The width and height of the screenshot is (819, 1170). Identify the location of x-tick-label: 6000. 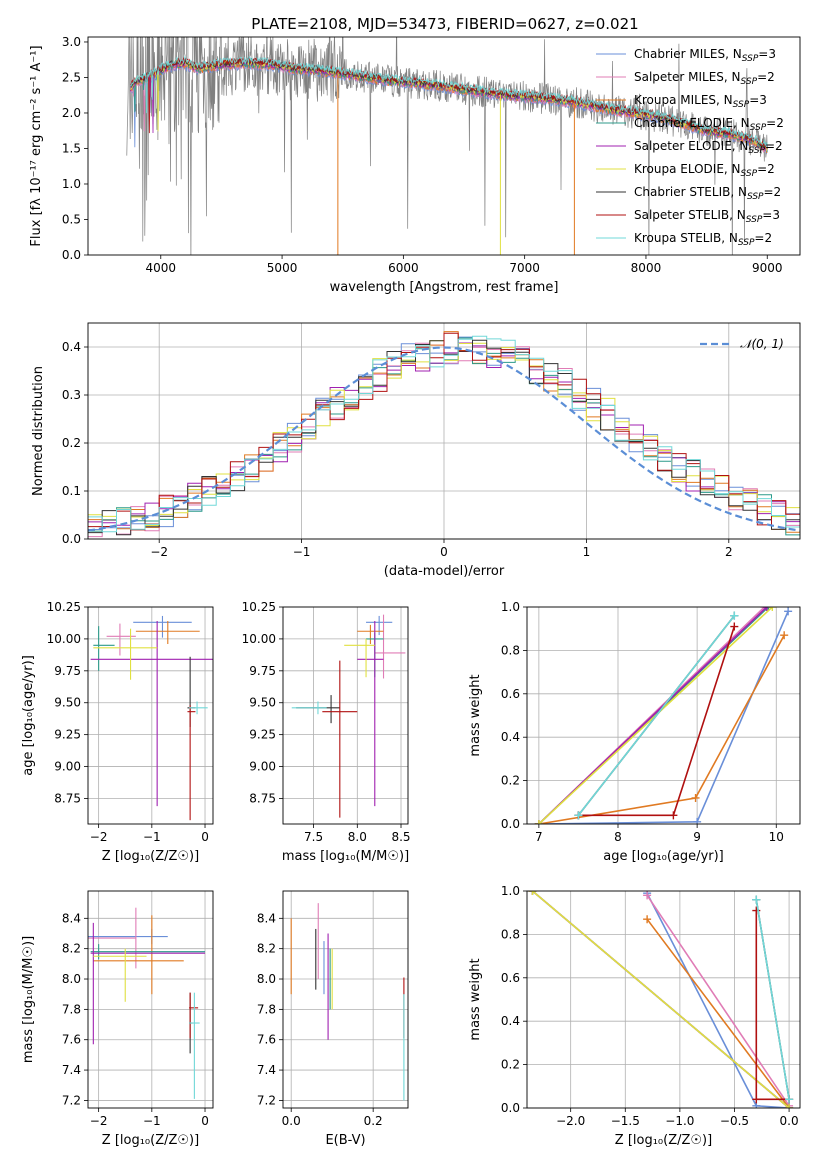
(403, 268).